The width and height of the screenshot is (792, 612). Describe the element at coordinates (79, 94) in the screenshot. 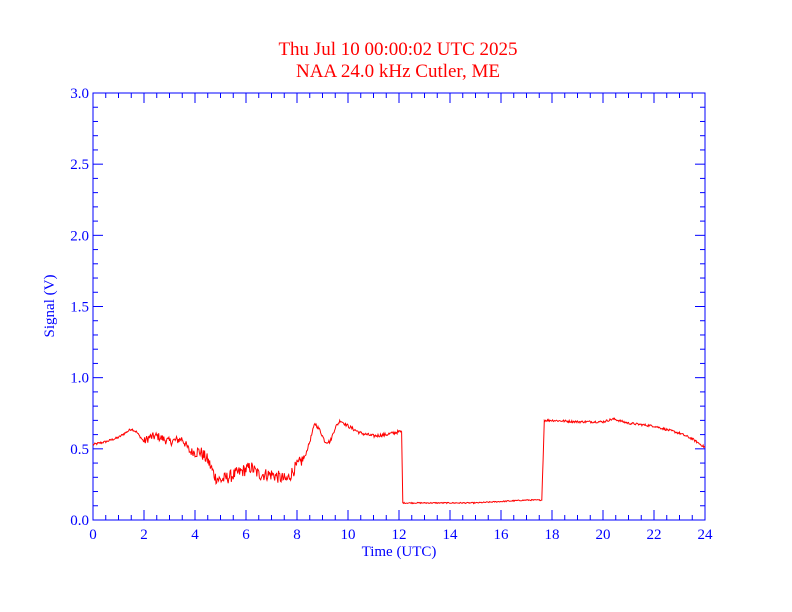

I see `y-tick-label: 3.0` at that location.